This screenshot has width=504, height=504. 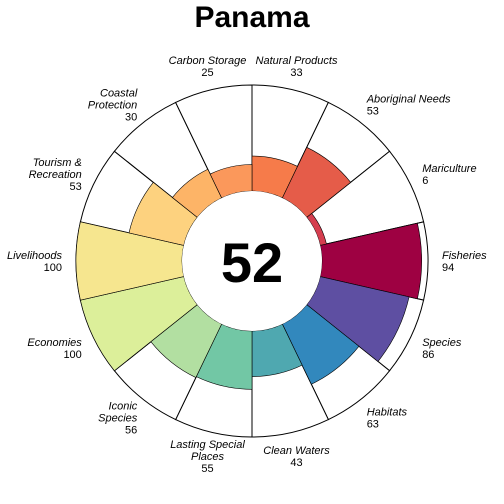 What do you see at coordinates (207, 73) in the screenshot?
I see `label-value-carbon-storage: 25` at bounding box center [207, 73].